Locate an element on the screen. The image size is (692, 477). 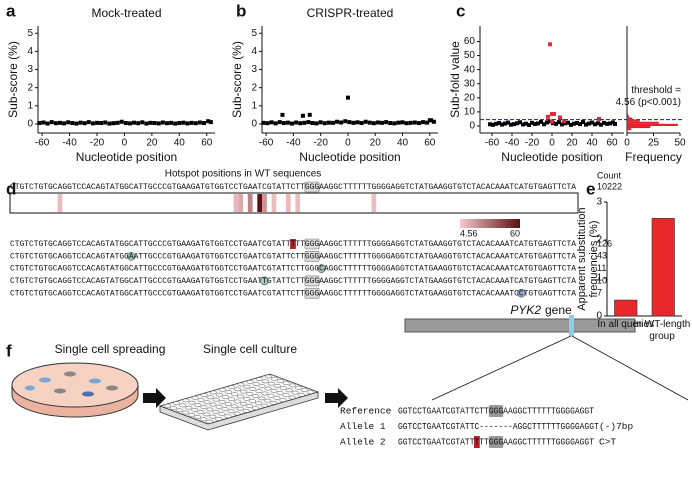
colorbar is located at coordinates (490, 223).